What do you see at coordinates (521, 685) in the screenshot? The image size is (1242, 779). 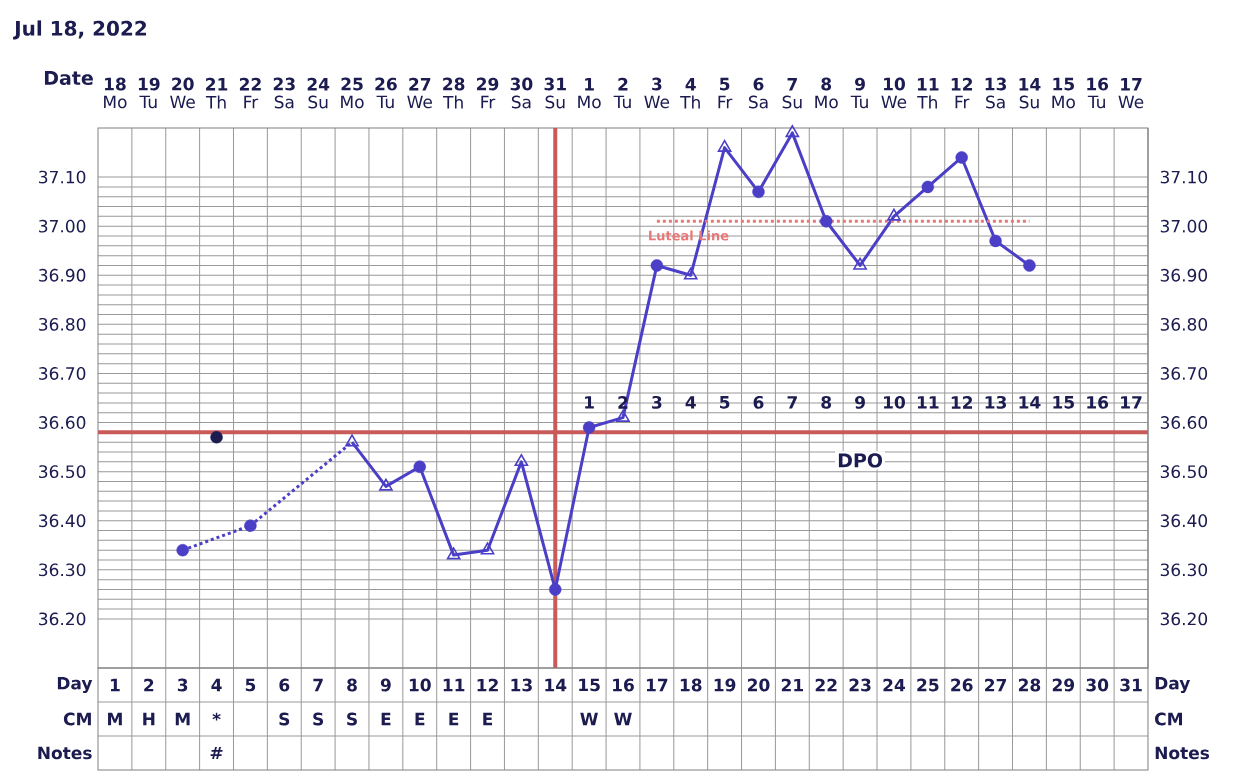 I see `text: 13` at bounding box center [521, 685].